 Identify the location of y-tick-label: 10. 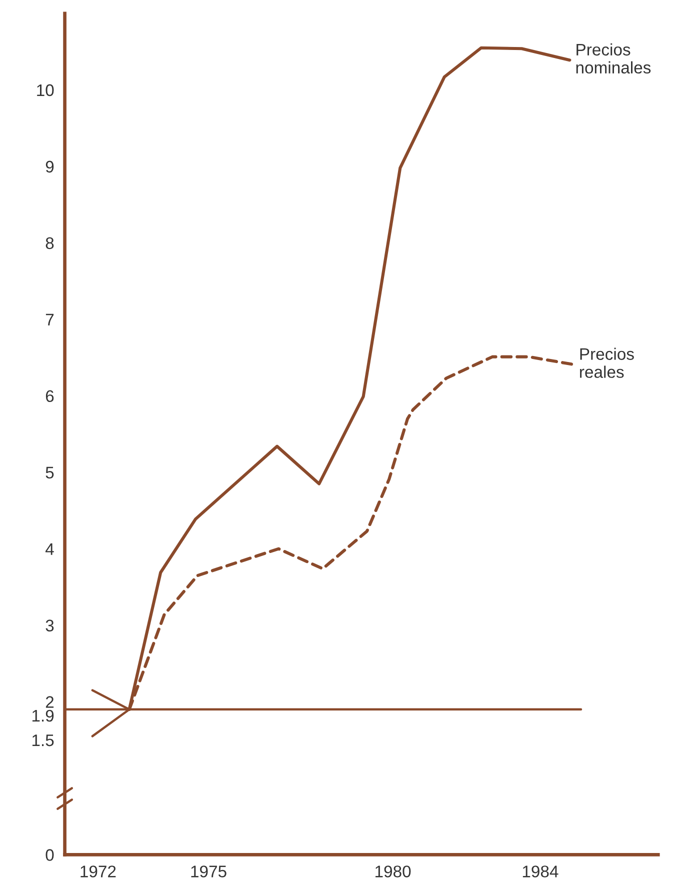
(45, 90).